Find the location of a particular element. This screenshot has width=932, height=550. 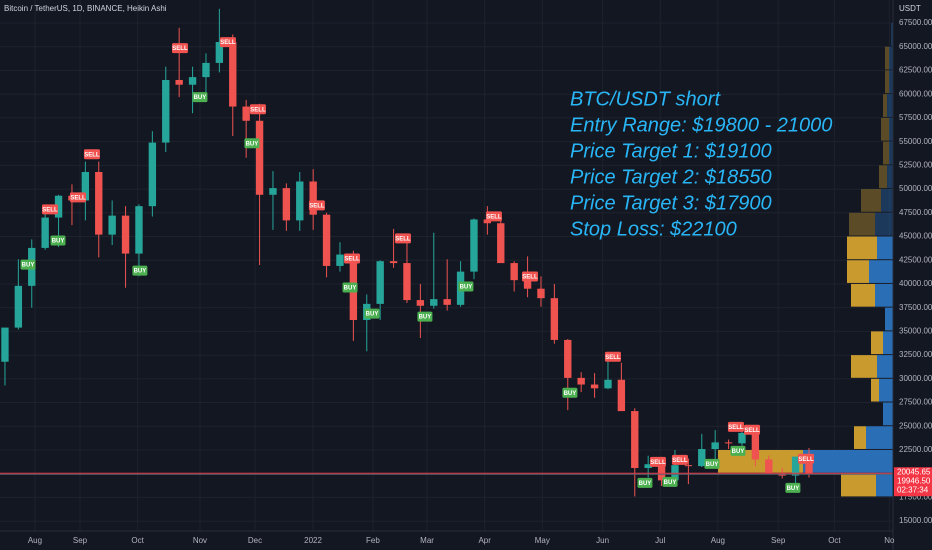

y-tick-label: 62500.00 is located at coordinates (915, 70).